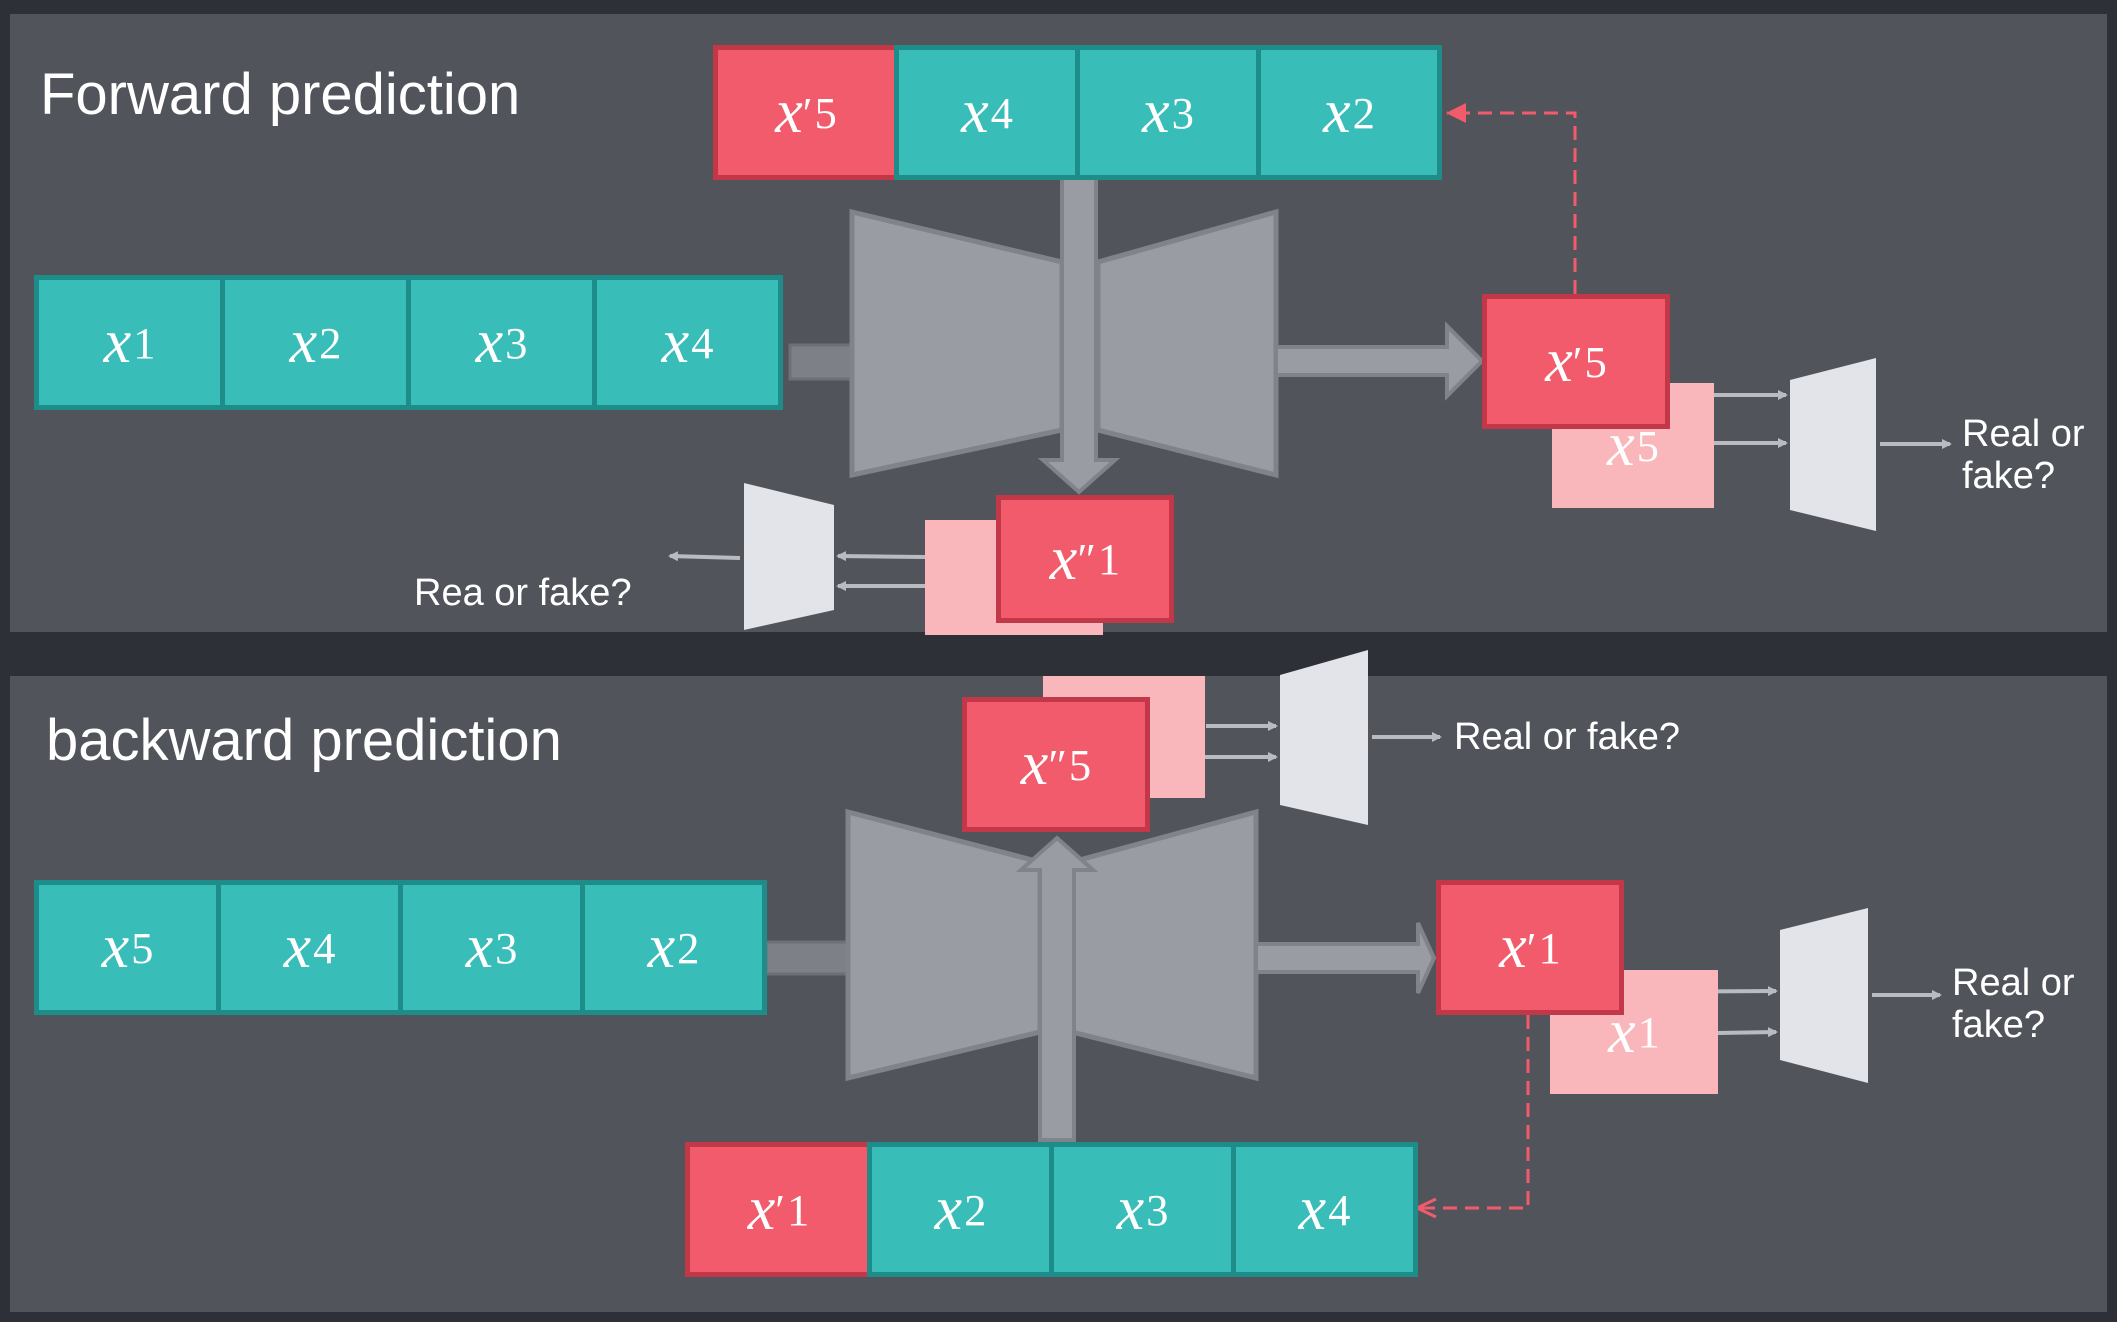  Describe the element at coordinates (1474, 1112) in the screenshot. I see `backward-feedback-dashed-arrow` at that location.